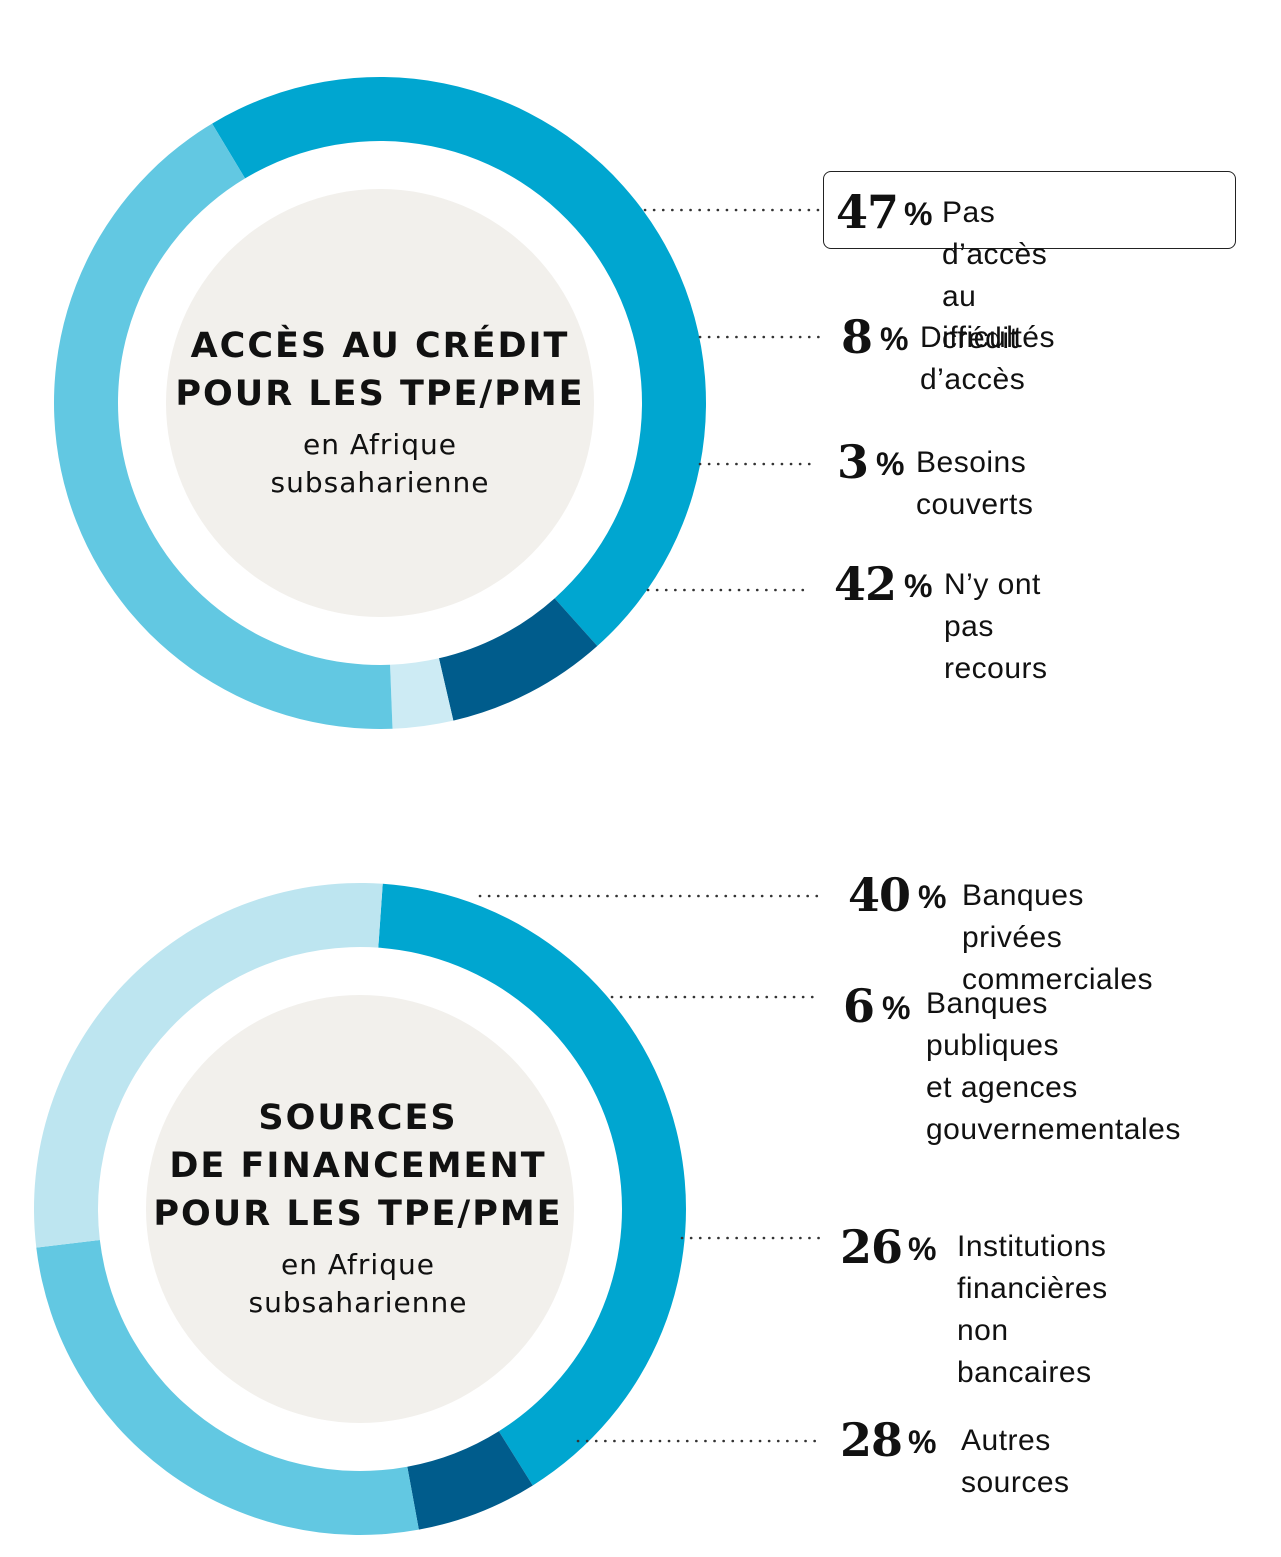  Describe the element at coordinates (865, 584) in the screenshot. I see `chart1-value-4: 42` at that location.